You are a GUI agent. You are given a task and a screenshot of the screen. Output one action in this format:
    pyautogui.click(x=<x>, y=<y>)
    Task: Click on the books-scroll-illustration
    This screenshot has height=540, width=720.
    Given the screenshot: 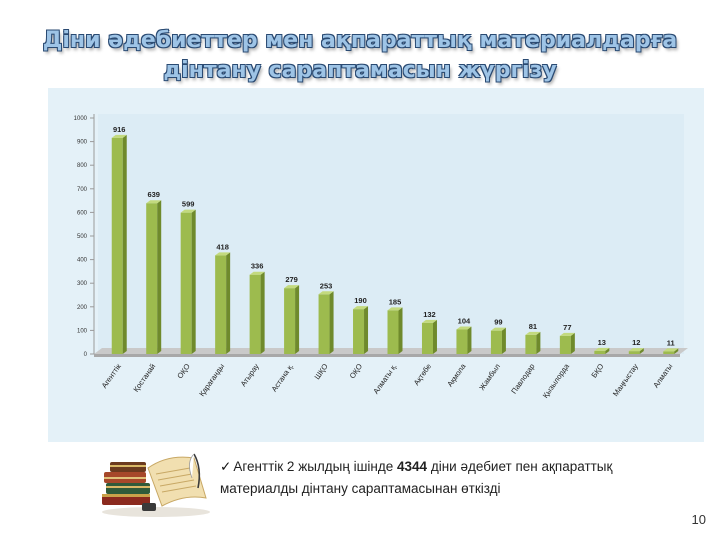 What is the action you would take?
    pyautogui.click(x=156, y=485)
    